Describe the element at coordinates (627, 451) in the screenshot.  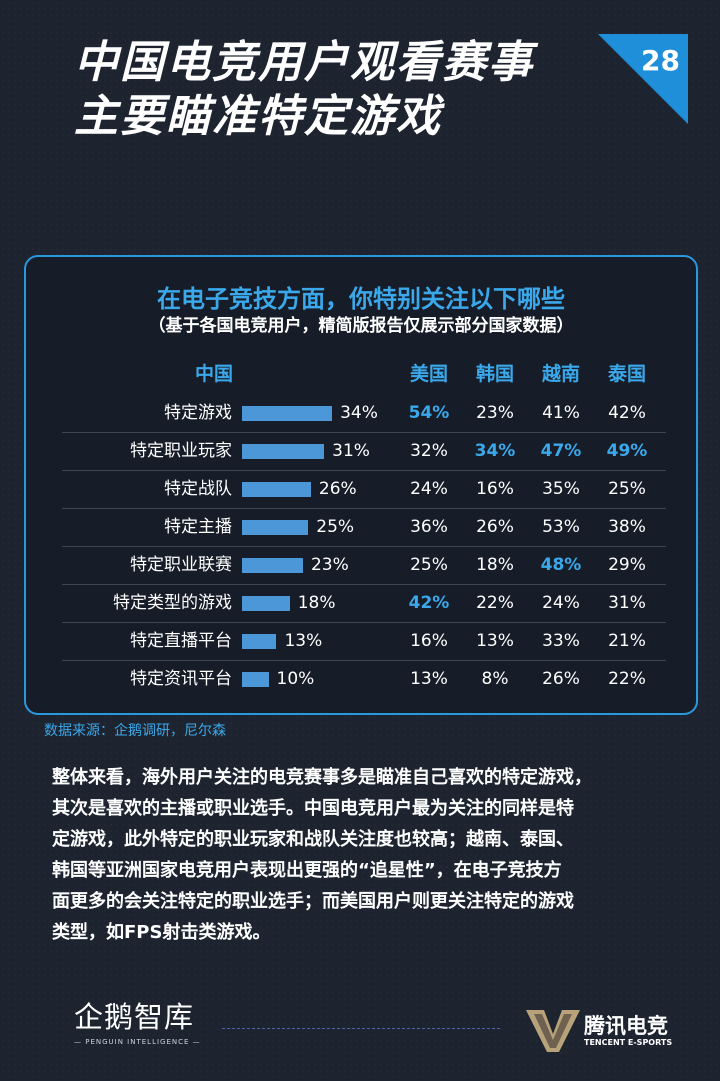
I see `value-cell: 49%` at that location.